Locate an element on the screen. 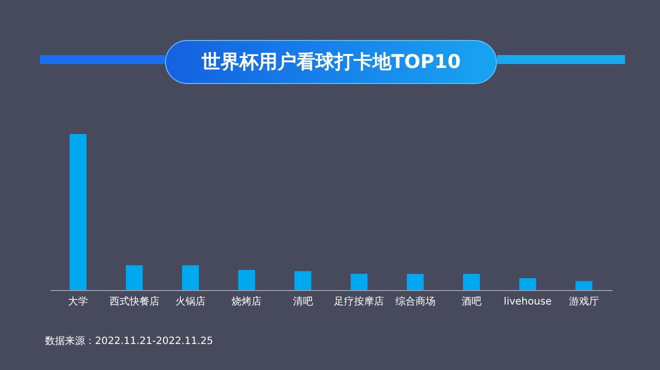  x-tick-label: 西式快餐店 is located at coordinates (134, 302).